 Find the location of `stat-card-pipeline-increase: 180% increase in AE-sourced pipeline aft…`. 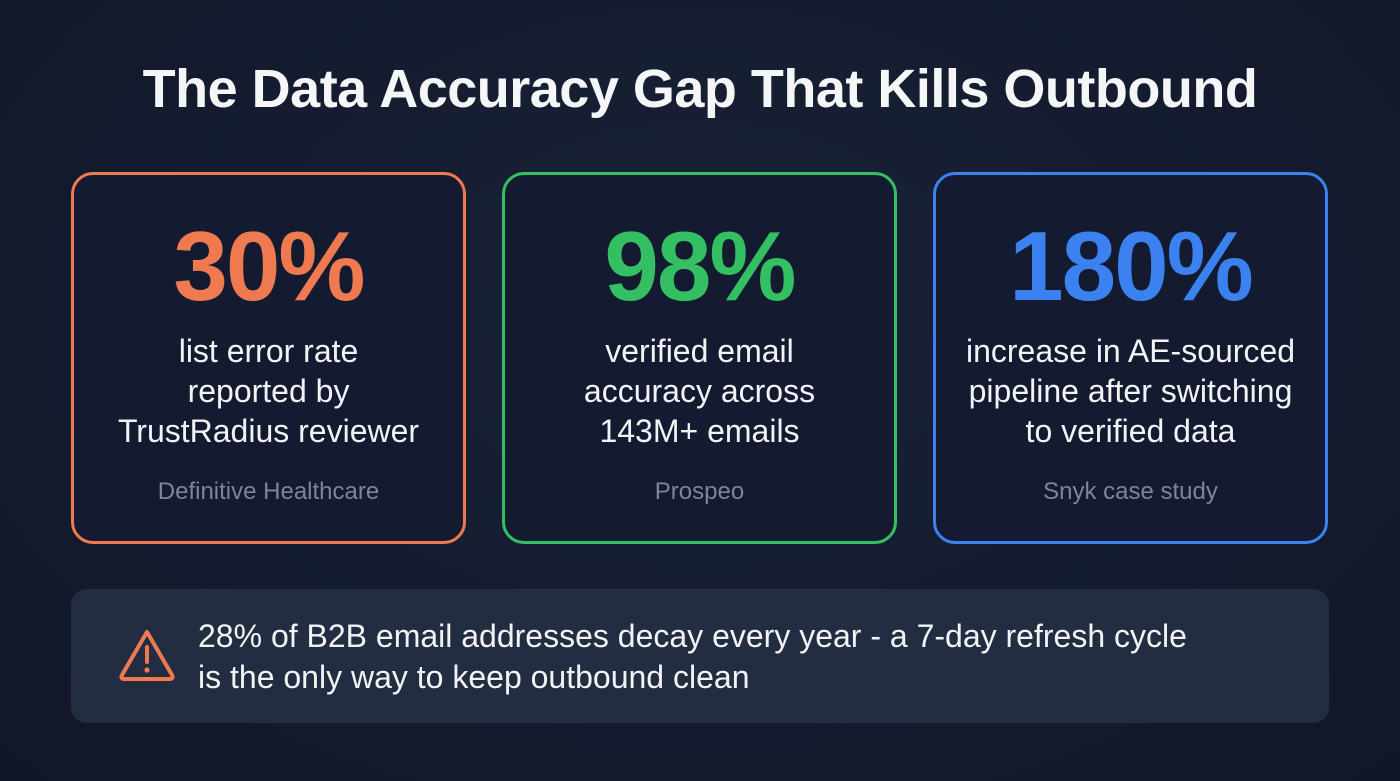

stat-card-pipeline-increase: 180% increase in AE-sourced pipeline aft… is located at coordinates (1130, 358).